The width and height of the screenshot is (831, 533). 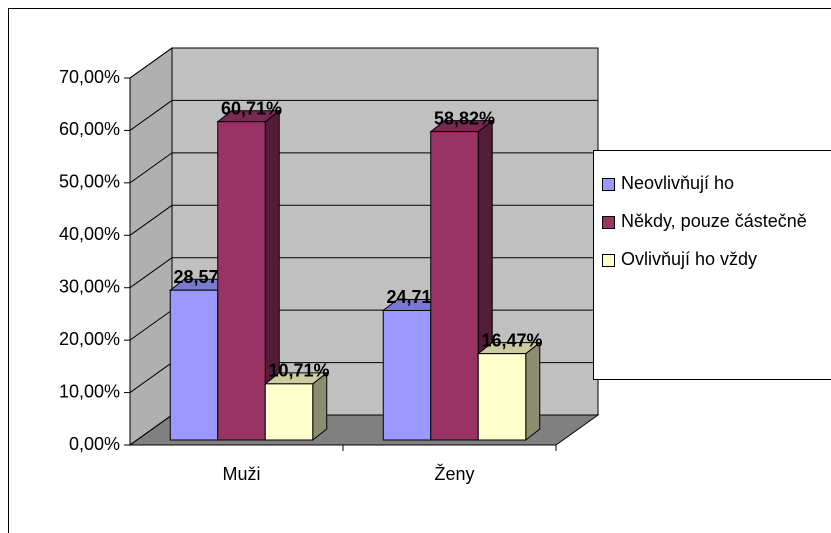 I want to click on y-tick-label: 40,00%, so click(x=89, y=234).